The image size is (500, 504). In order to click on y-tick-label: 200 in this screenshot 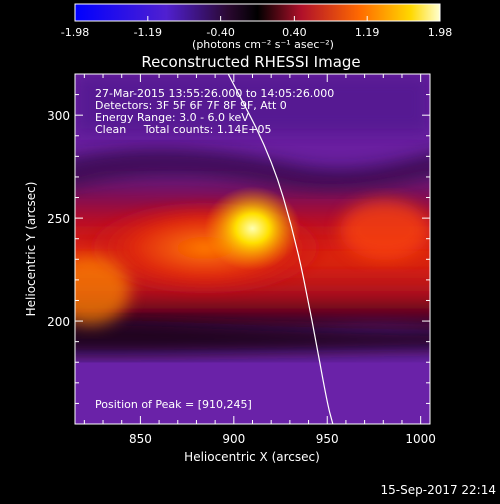, I will do `click(58, 322)`.